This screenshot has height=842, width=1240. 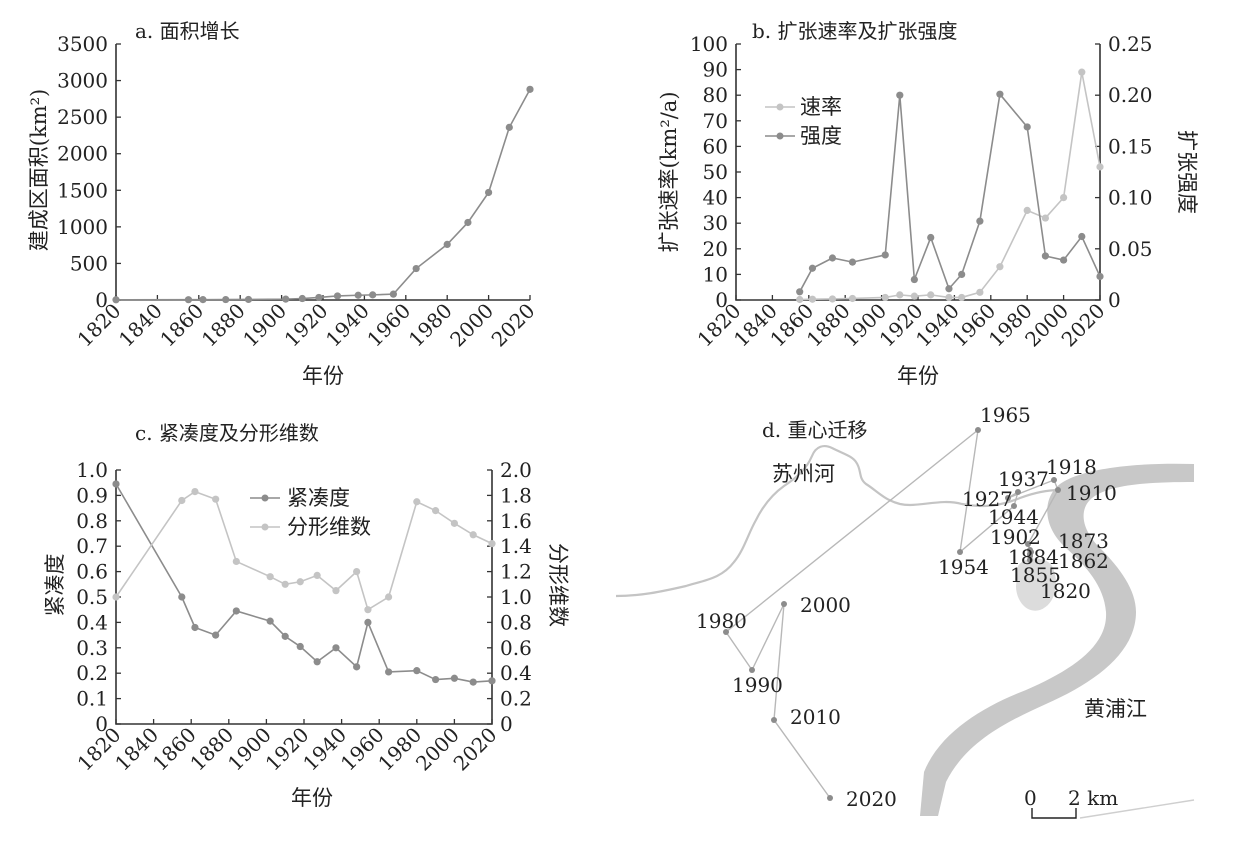 What do you see at coordinates (264, 325) in the screenshot?
I see `x-tick-label: 1900` at bounding box center [264, 325].